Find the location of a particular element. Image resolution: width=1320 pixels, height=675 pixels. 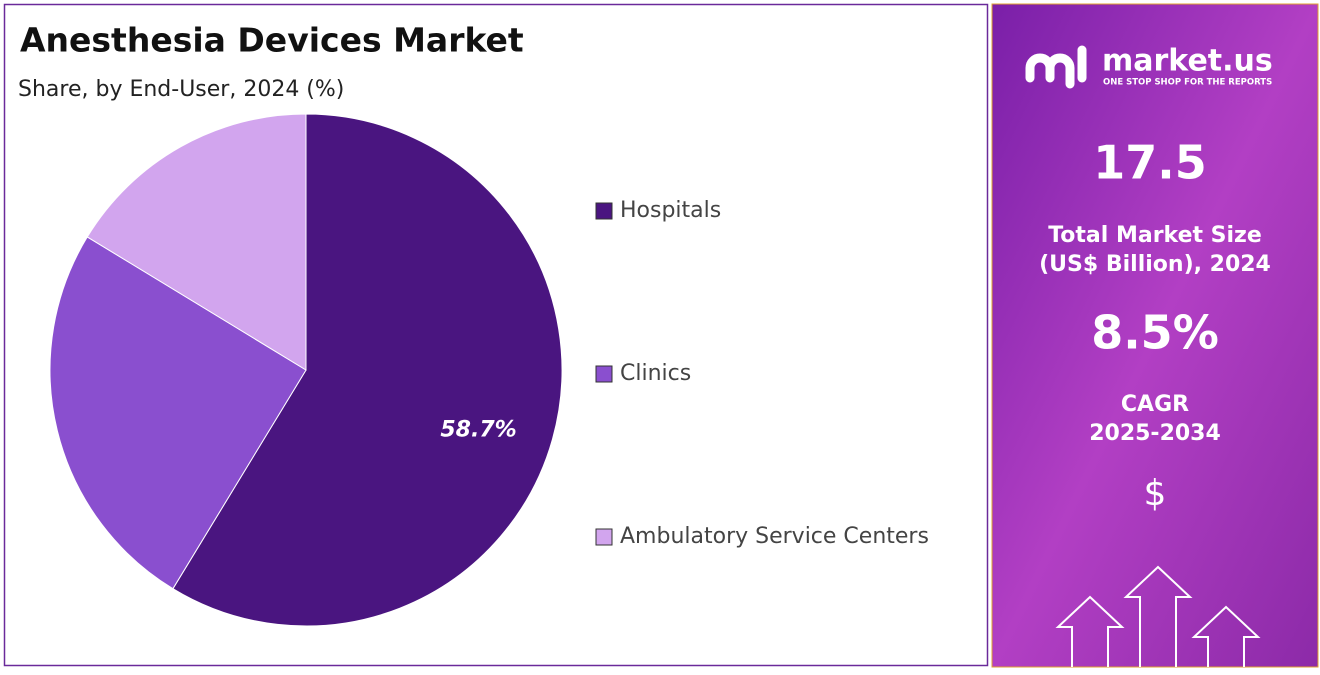

legend-label: Hospitals is located at coordinates (670, 210).